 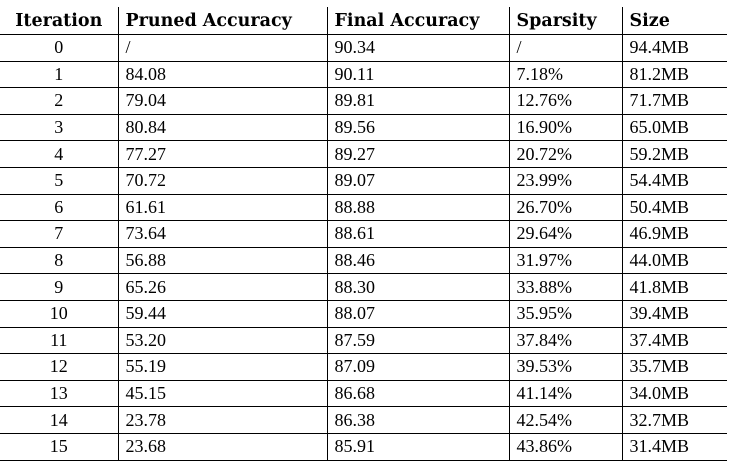 I want to click on table-row: 6 61.61 88.88 26.70% 50.4MB, so click(x=363, y=208).